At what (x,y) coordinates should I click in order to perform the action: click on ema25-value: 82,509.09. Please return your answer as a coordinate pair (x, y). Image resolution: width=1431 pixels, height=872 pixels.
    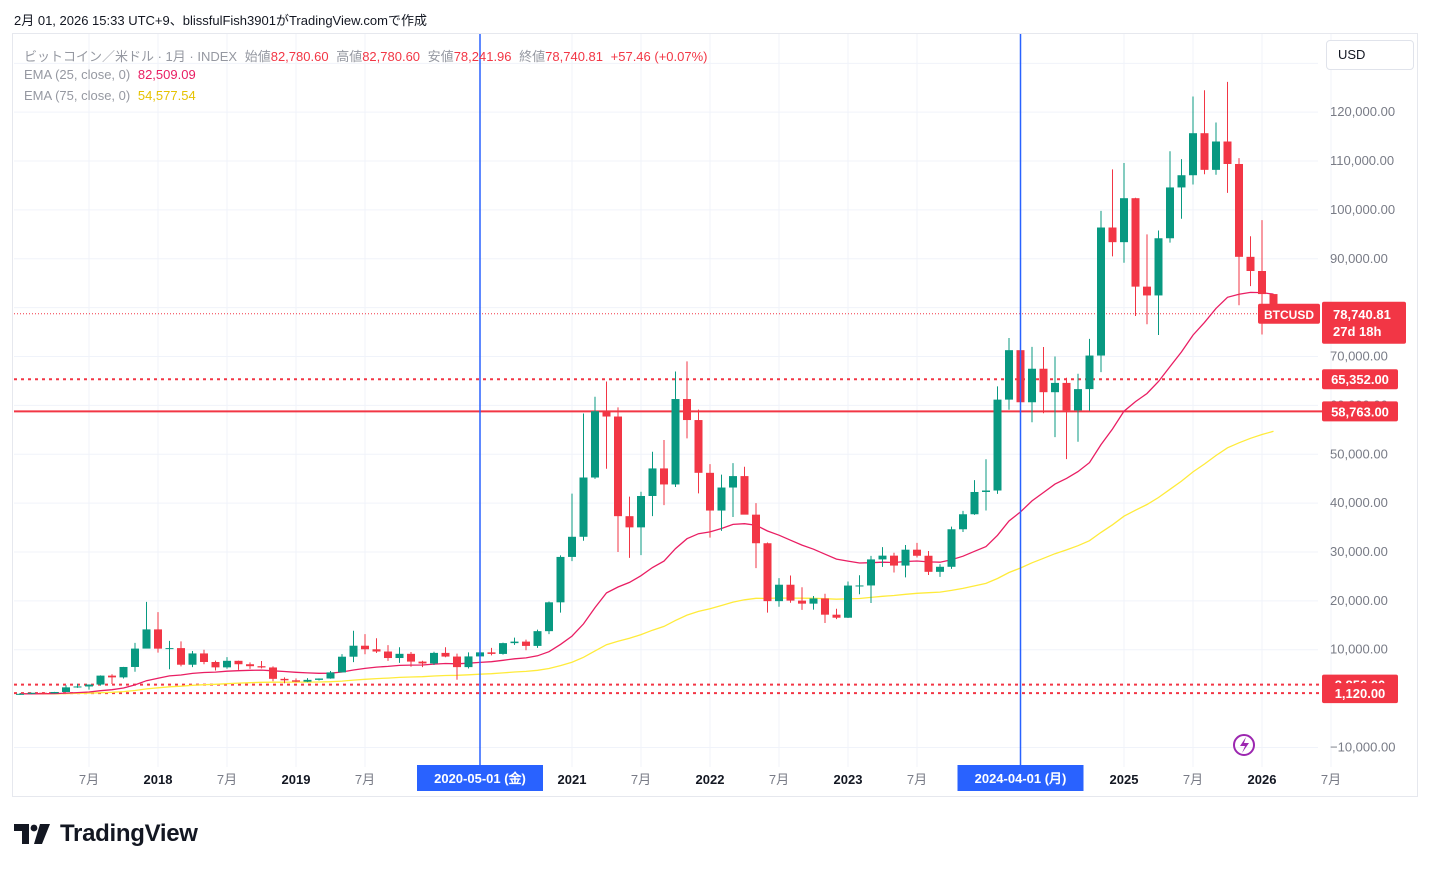
    Looking at the image, I should click on (166, 74).